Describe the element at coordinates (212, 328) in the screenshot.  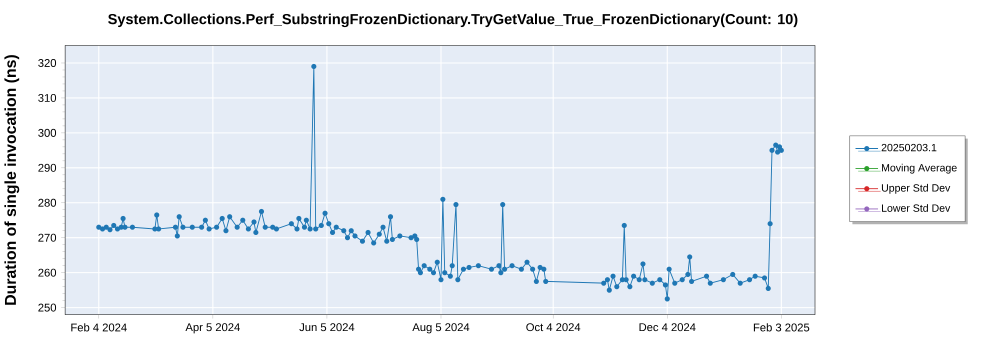
I see `x-tick-label: Apr 5 2024` at that location.